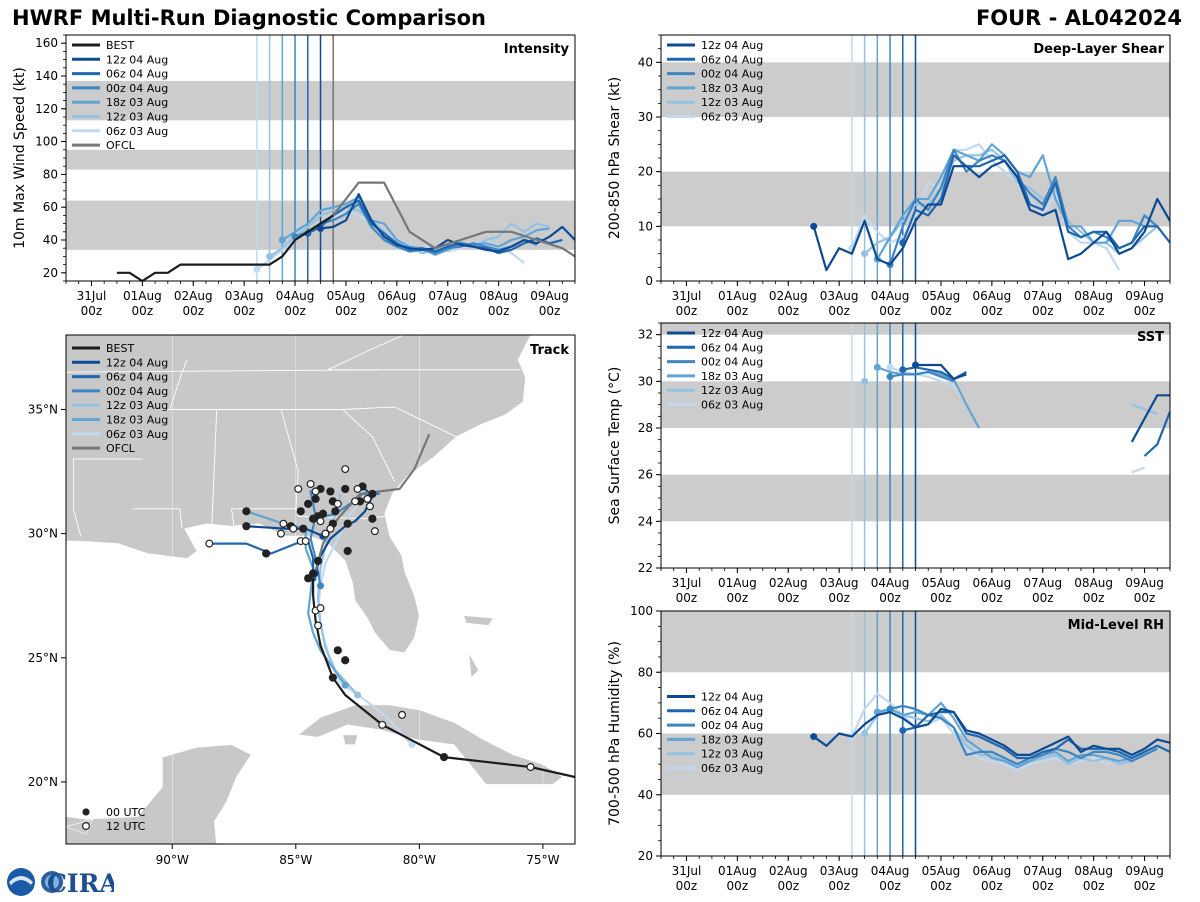 The image size is (1200, 902). Describe the element at coordinates (142, 296) in the screenshot. I see `intensity-xtick-label: 01Aug` at that location.